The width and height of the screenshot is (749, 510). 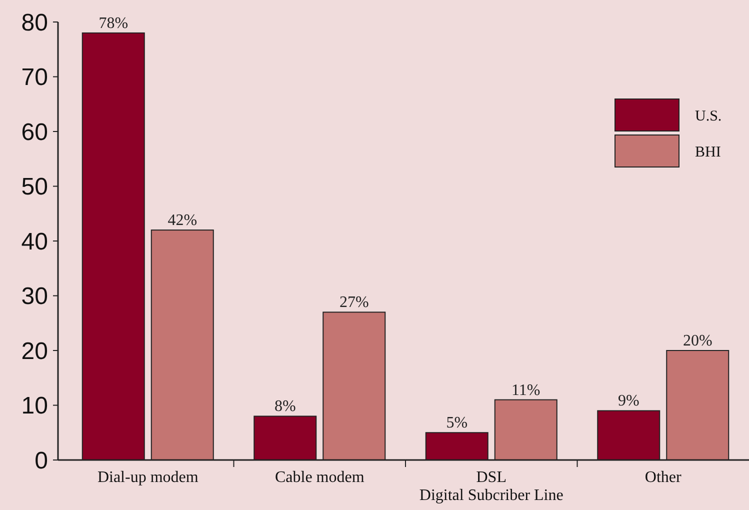 What do you see at coordinates (663, 477) in the screenshot?
I see `x-tick-label: Other` at bounding box center [663, 477].